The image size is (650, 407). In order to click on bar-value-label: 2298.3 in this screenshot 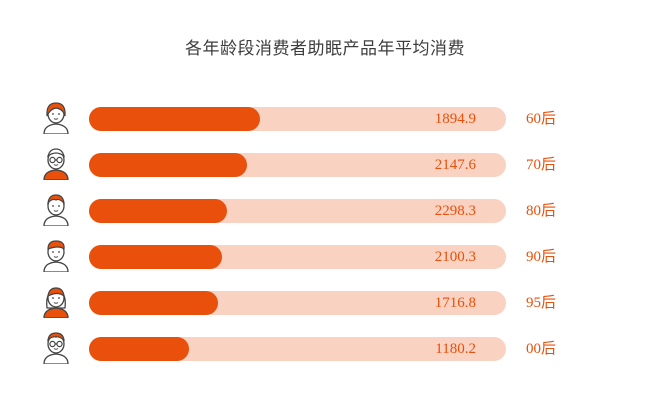, I will do `click(455, 211)`.